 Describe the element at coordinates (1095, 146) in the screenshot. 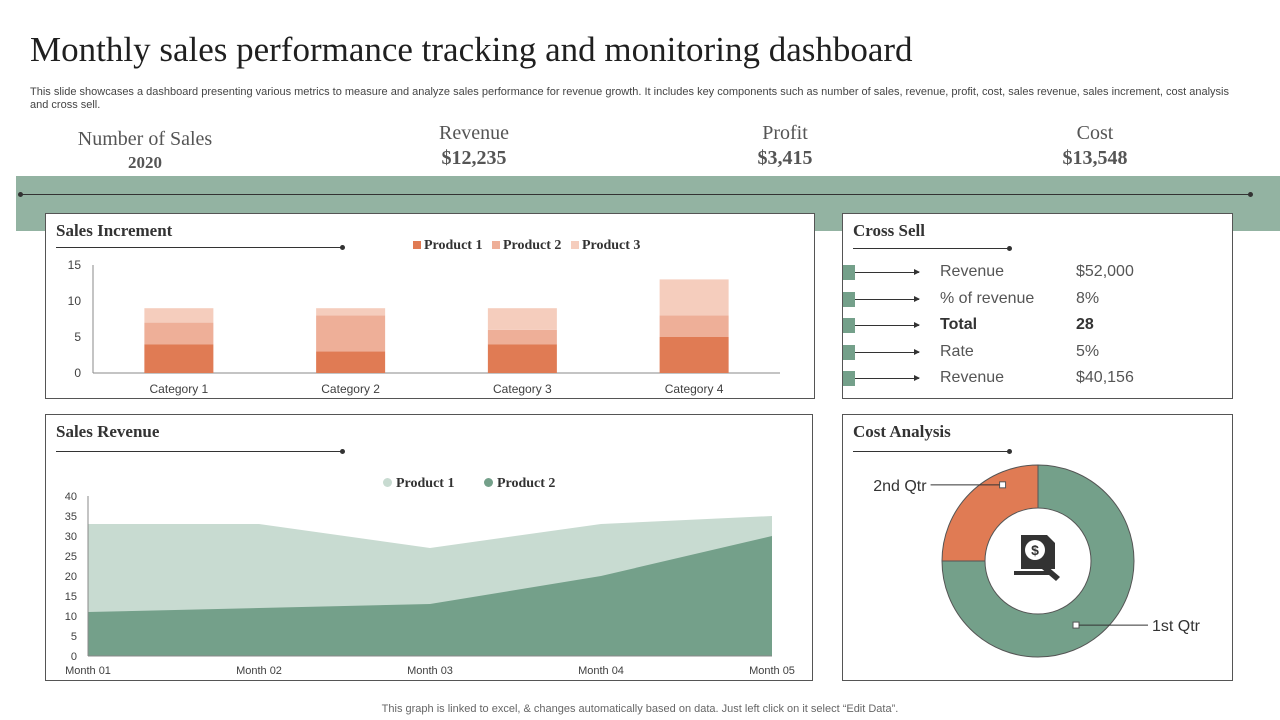

I see `kpi-cost: Cost $13,548` at that location.